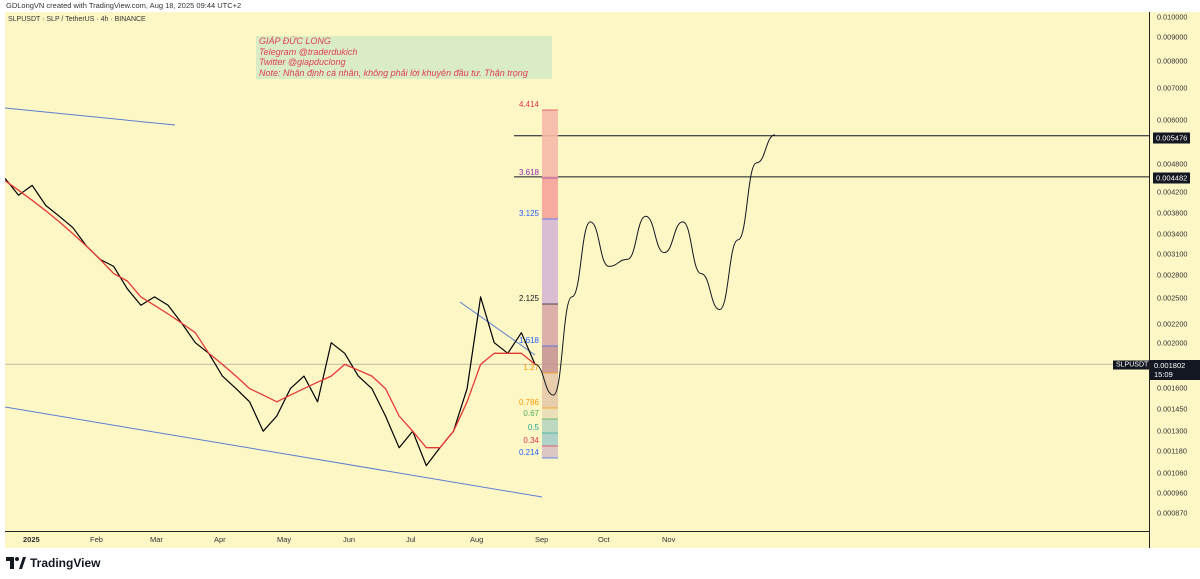  Describe the element at coordinates (600, 563) in the screenshot. I see `footer-bar: TradingView` at that location.